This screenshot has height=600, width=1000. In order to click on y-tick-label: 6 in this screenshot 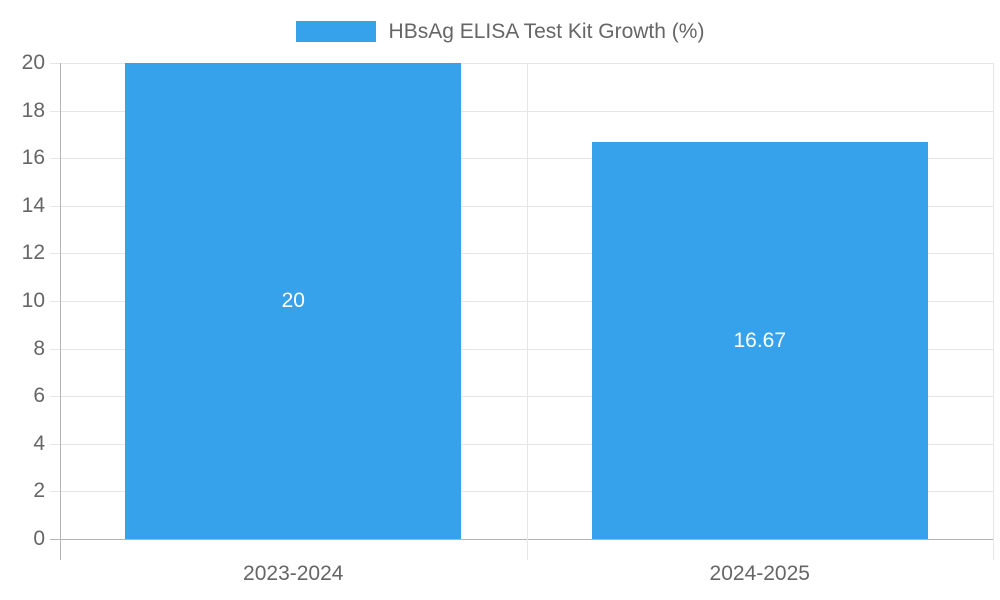, I will do `click(39, 395)`.